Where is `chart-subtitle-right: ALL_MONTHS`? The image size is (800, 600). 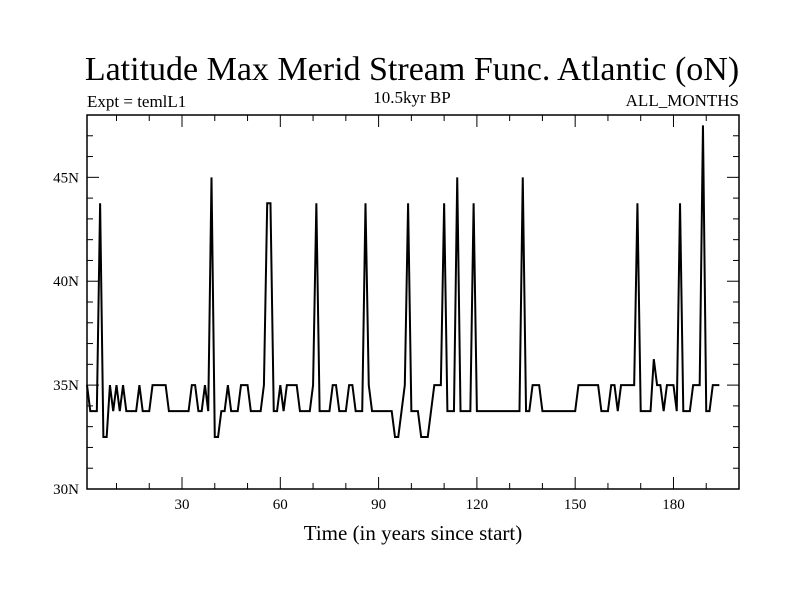
chart-subtitle-right: ALL_MONTHS is located at coordinates (682, 100).